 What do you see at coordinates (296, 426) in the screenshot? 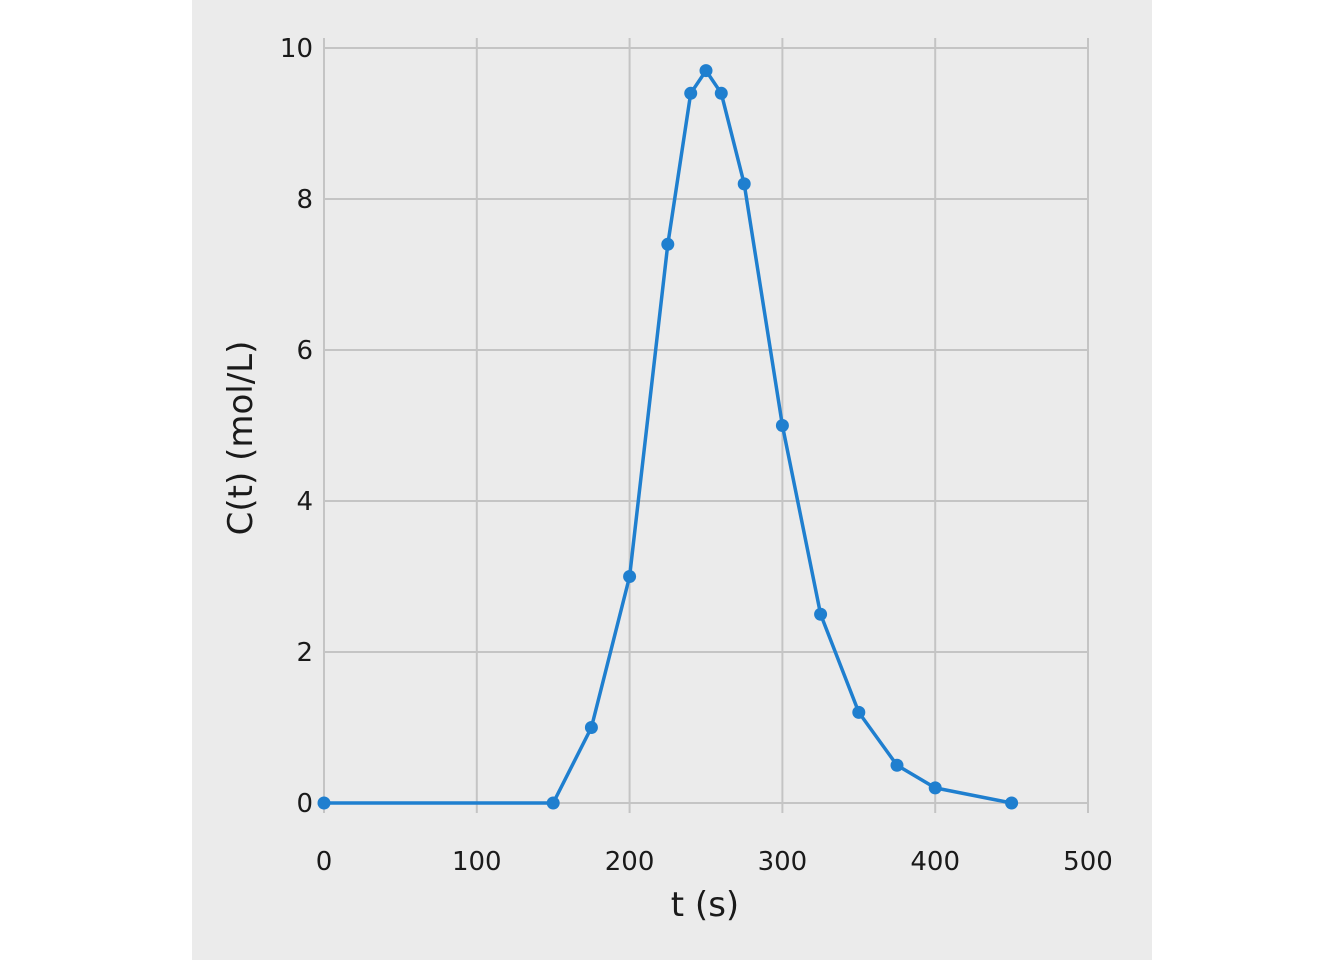
I see `y-axis-ticks: 0 2 4 6 8 10` at bounding box center [296, 426].